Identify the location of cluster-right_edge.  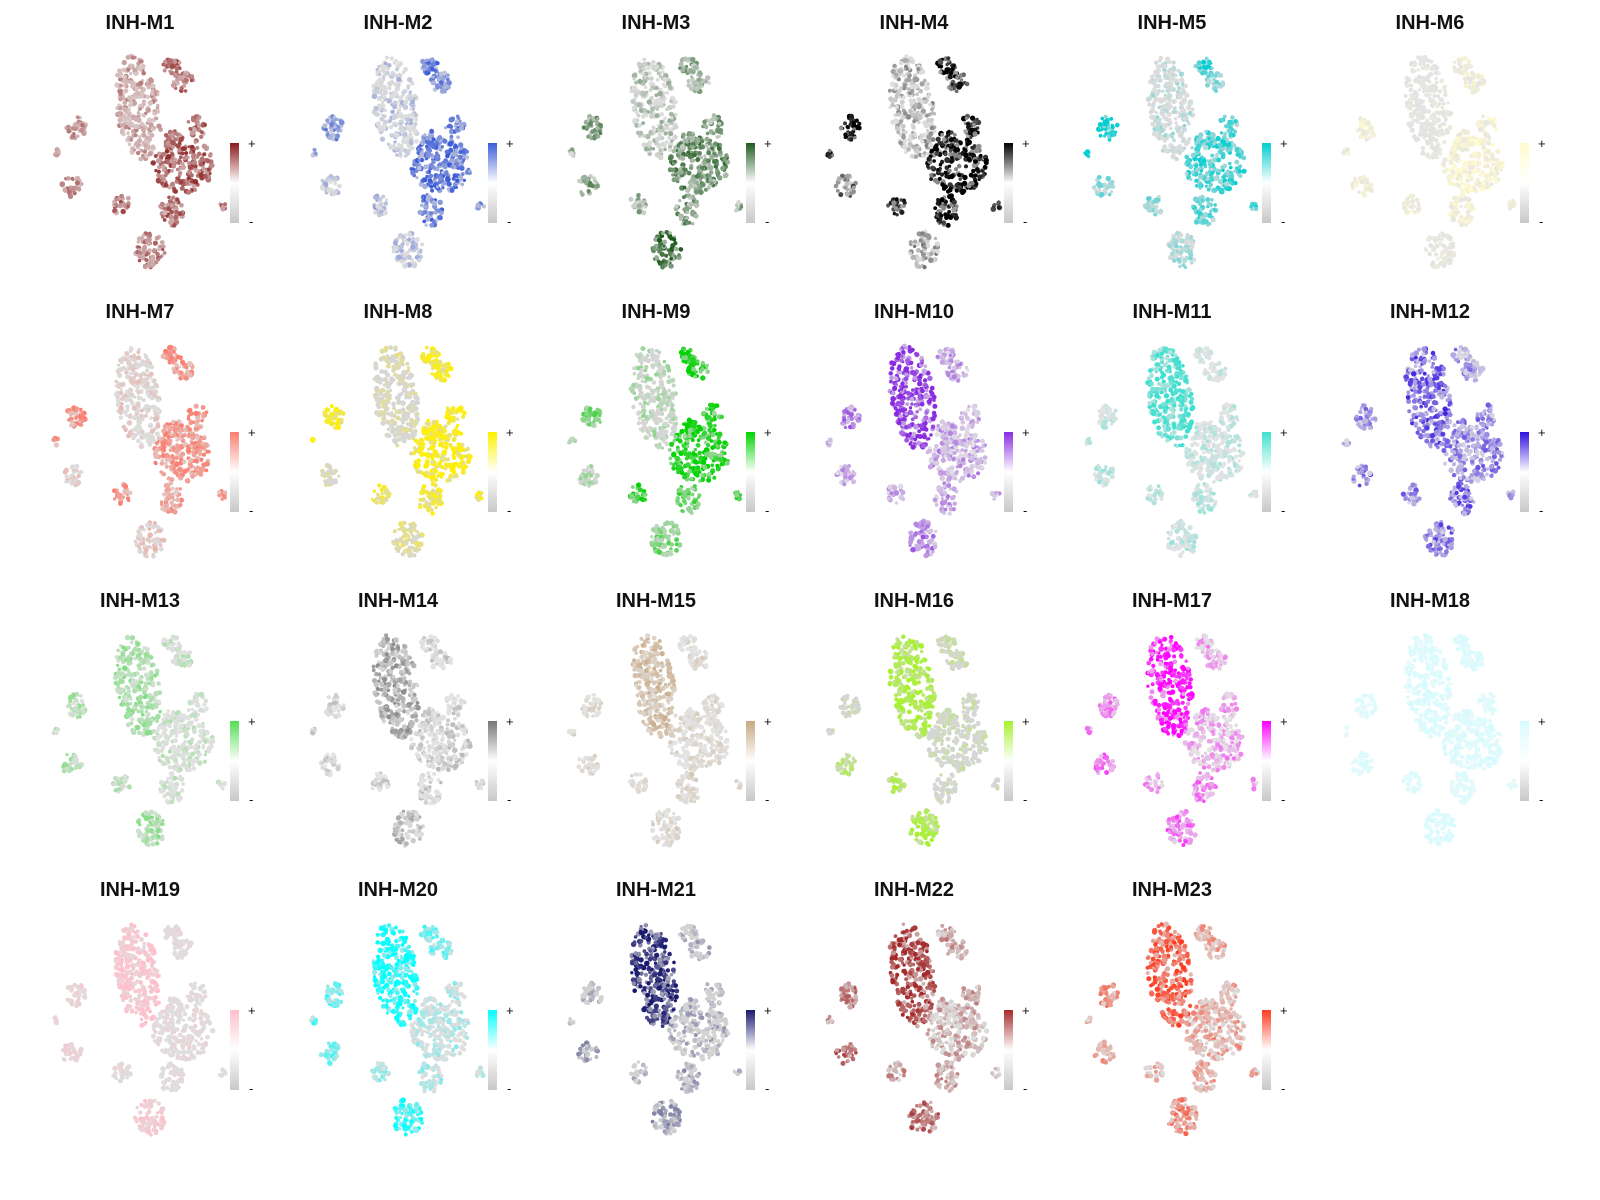
(1512, 204).